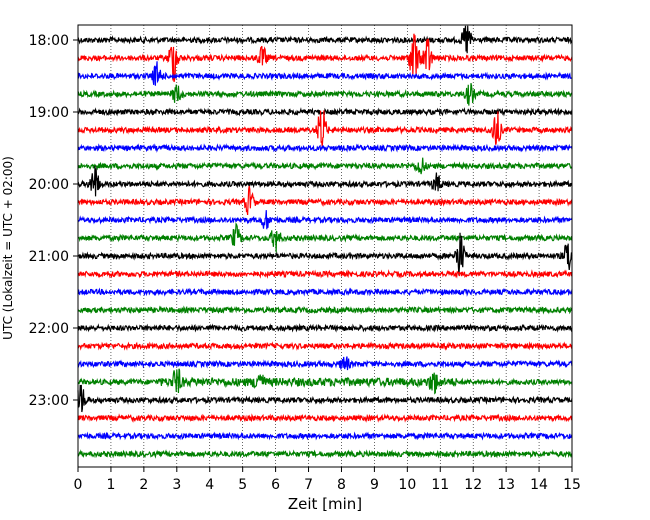 The image size is (650, 520). Describe the element at coordinates (78, 485) in the screenshot. I see `x-tick-label-0: 0` at that location.